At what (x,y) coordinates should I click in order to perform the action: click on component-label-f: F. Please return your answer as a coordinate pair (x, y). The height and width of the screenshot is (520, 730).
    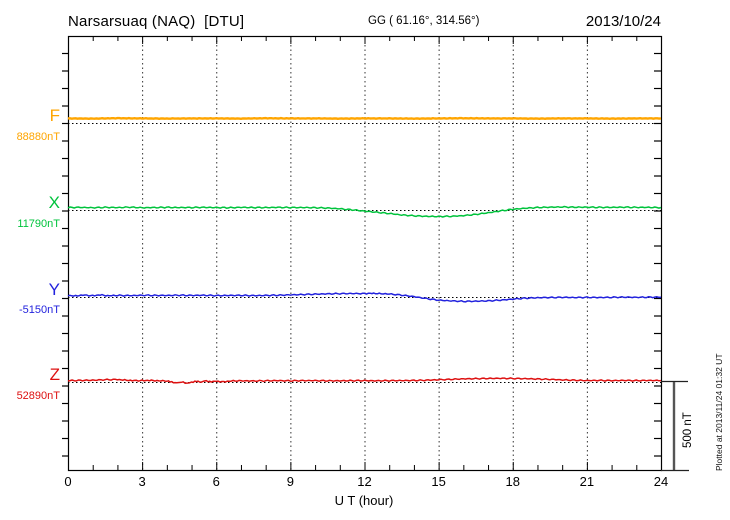
    Looking at the image, I should click on (54, 115).